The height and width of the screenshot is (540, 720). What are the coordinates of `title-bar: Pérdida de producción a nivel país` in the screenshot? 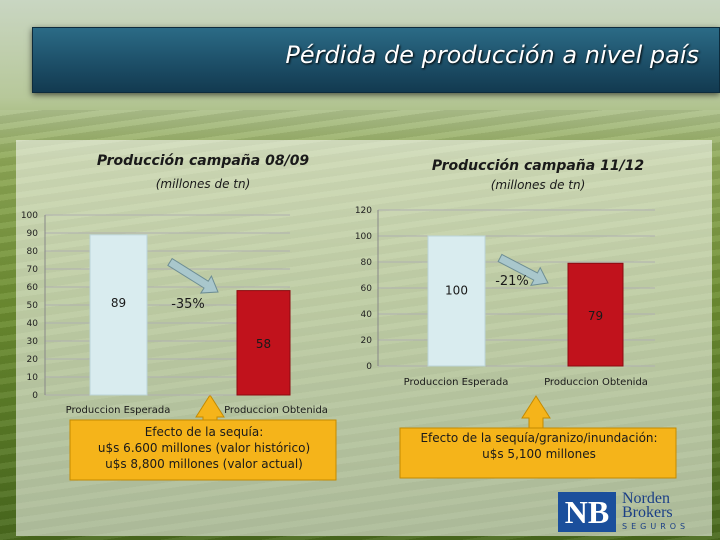 It's located at (376, 60).